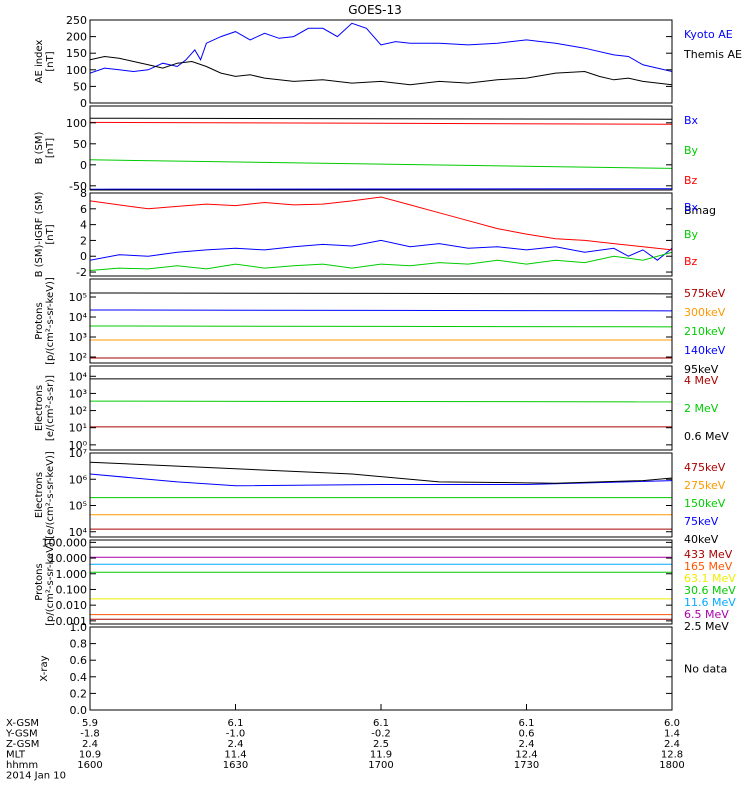 This screenshot has height=804, width=750. Describe the element at coordinates (79, 627) in the screenshot. I see `ytick-label-xray-5: 1.0` at that location.